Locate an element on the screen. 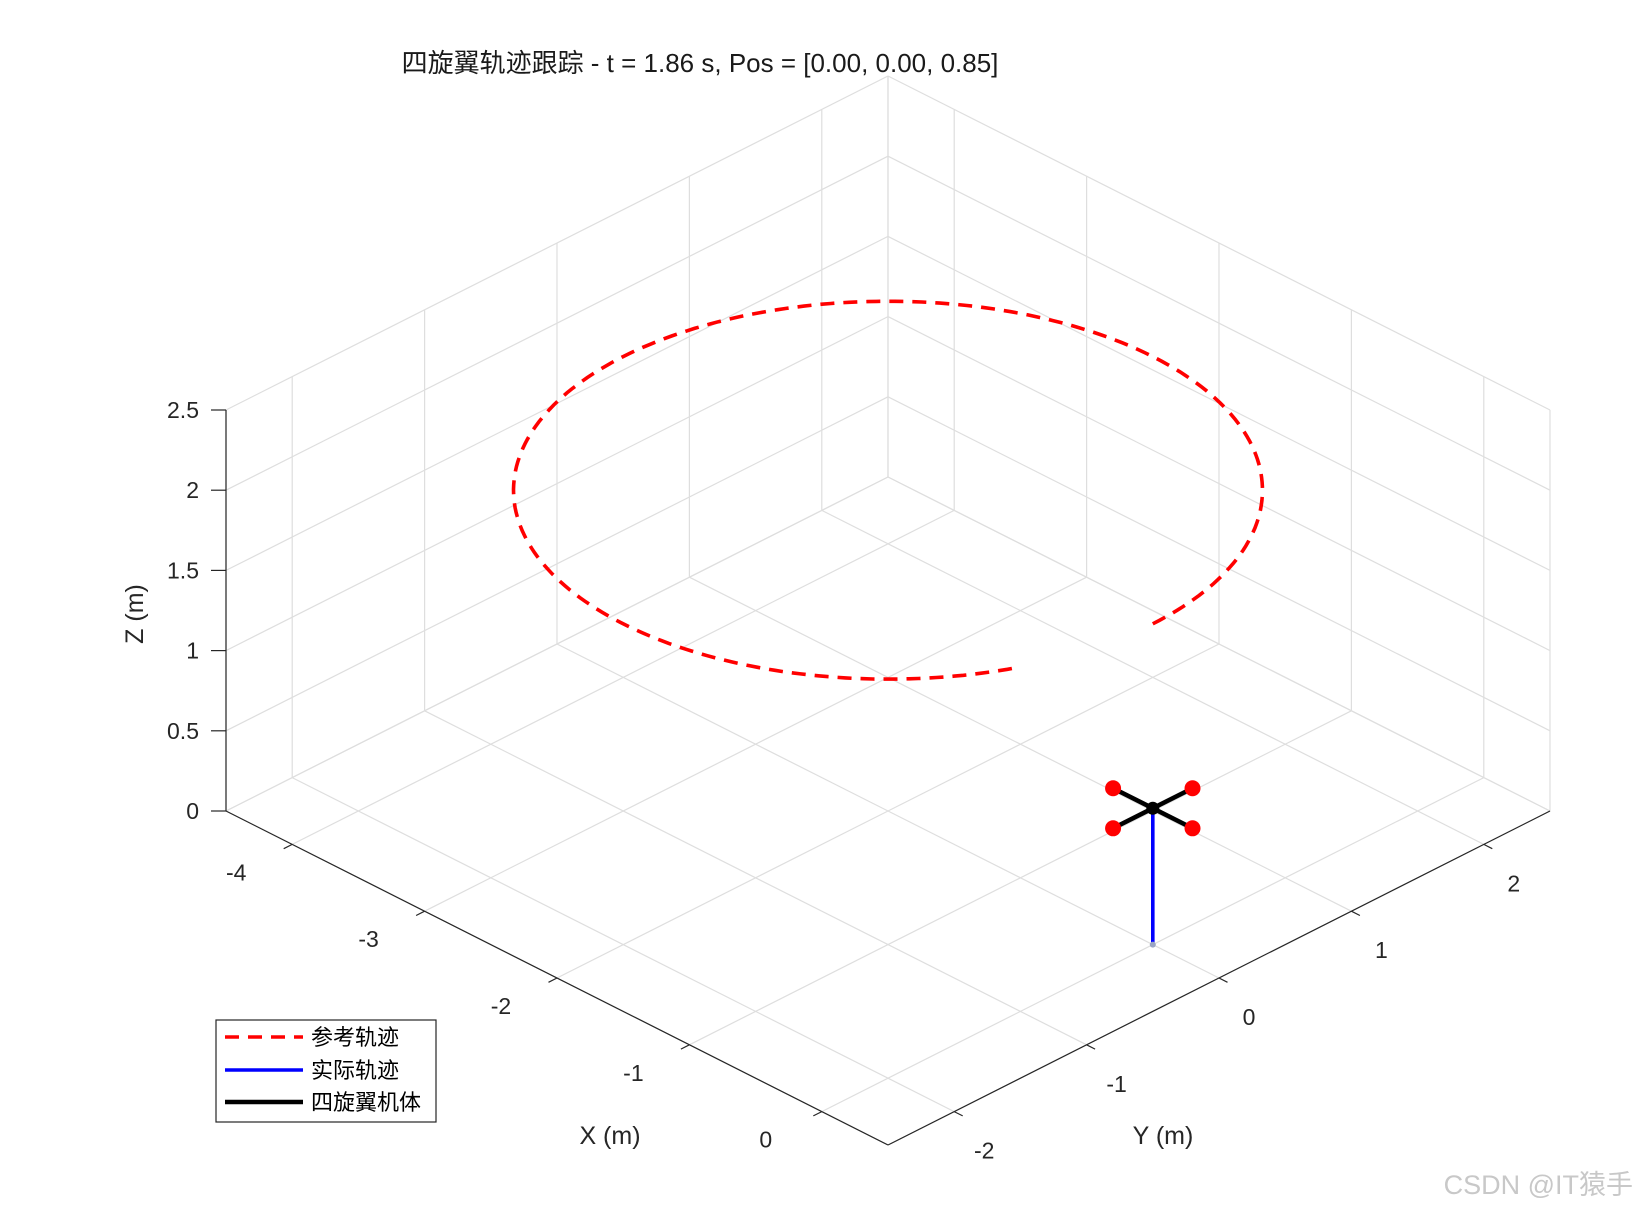  z-tick-label: 1.5 is located at coordinates (183, 570).